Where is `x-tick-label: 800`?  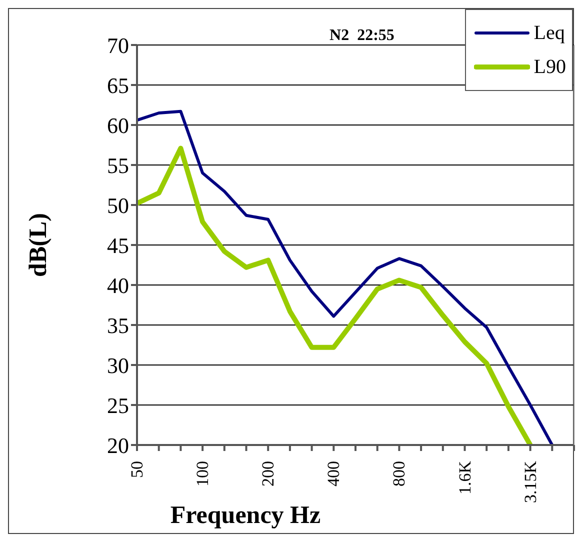
x-tick-label: 800 is located at coordinates (399, 473).